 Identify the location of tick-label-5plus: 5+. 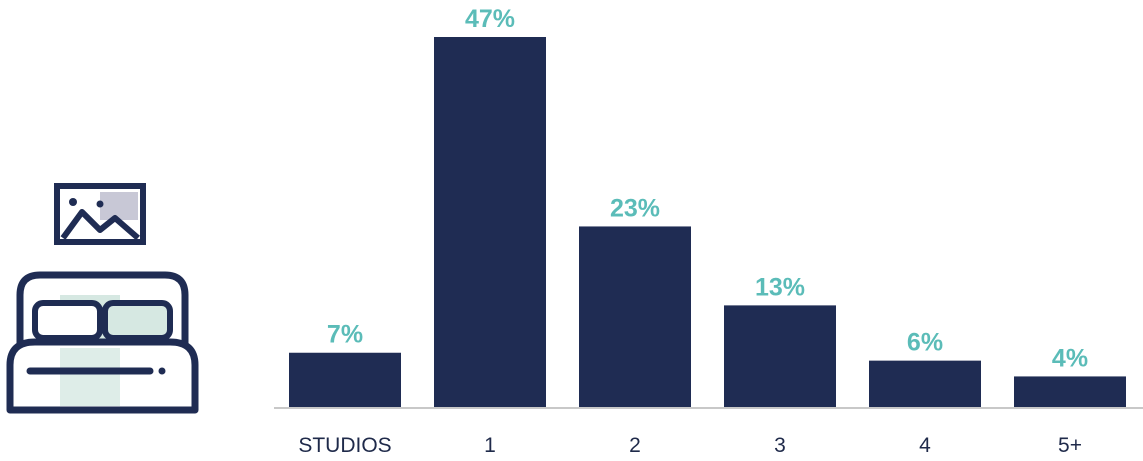
(1070, 445).